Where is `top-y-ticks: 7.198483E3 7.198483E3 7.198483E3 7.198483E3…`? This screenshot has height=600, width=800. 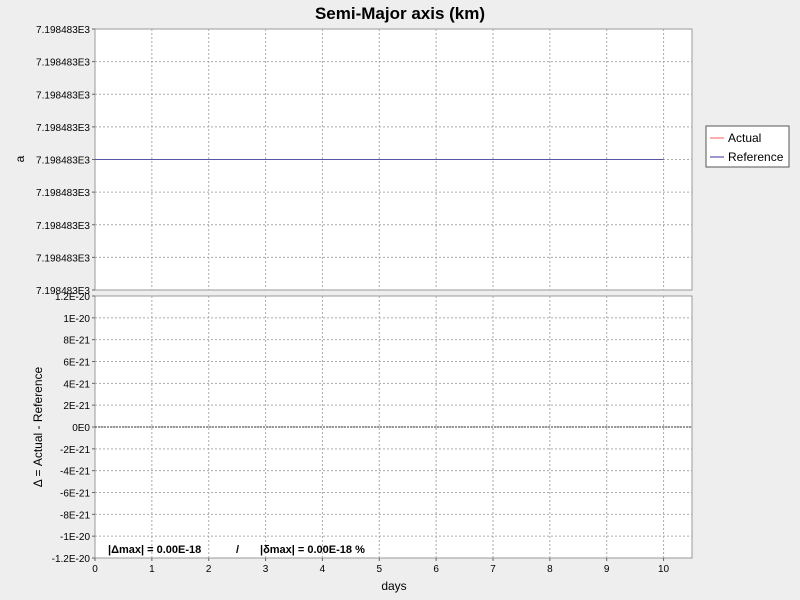
top-y-ticks: 7.198483E3 7.198483E3 7.198483E3 7.198483E3… is located at coordinates (65, 161).